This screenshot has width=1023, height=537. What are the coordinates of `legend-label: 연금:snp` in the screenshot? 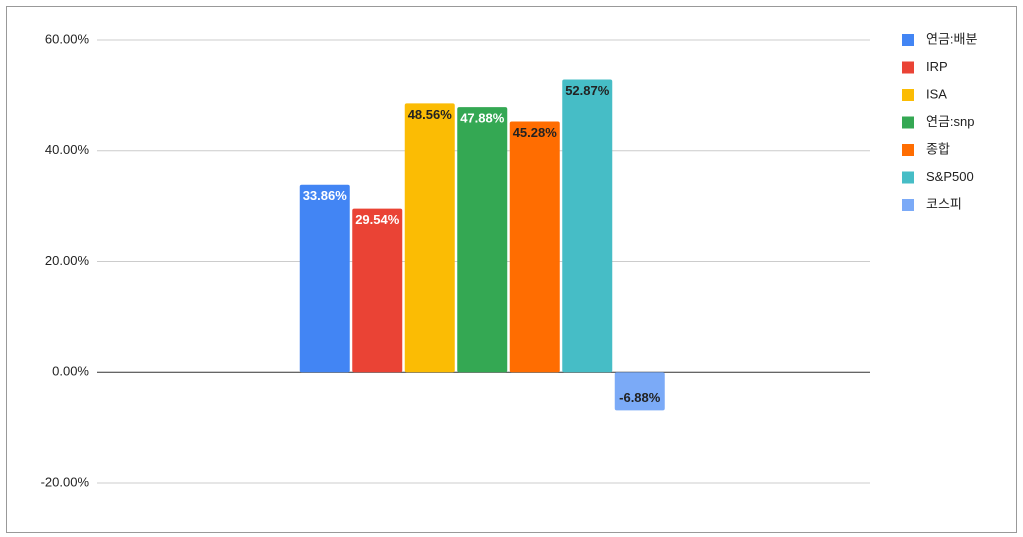 It's located at (950, 121).